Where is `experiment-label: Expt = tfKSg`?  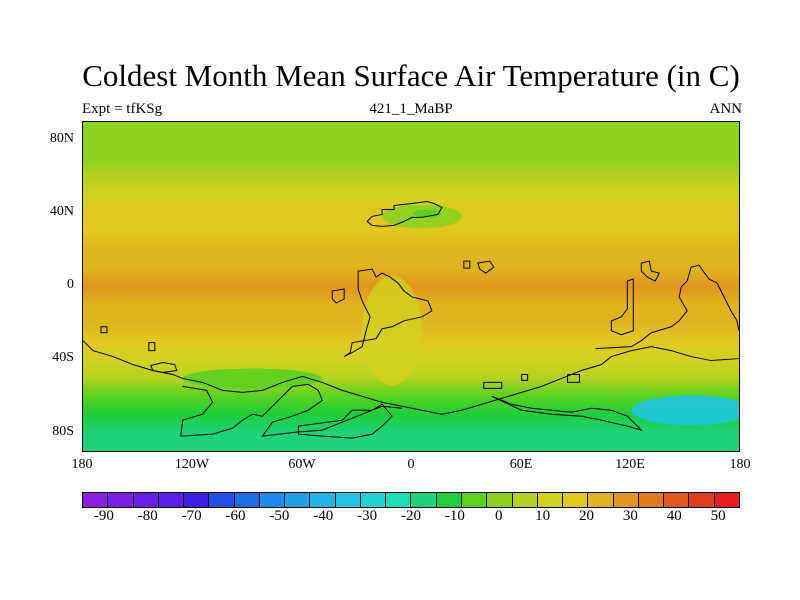 experiment-label: Expt = tfKSg is located at coordinates (122, 109).